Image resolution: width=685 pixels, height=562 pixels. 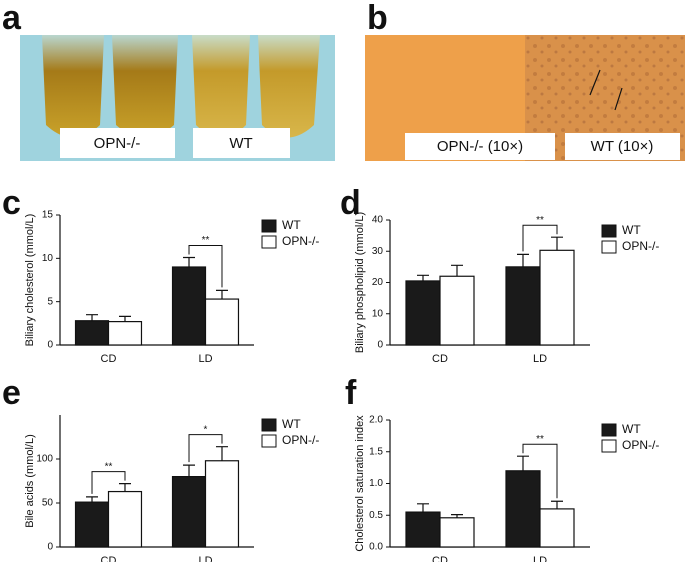 What do you see at coordinates (360, 282) in the screenshot?
I see `y-axis-label: Biliary phospholipid (mmol/L)` at bounding box center [360, 282].